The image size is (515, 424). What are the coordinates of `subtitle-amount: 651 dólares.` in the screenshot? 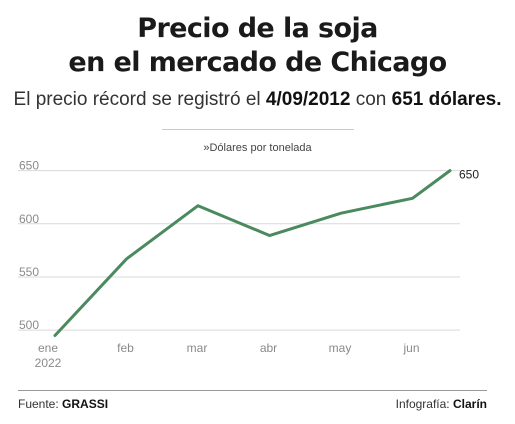 It's located at (446, 99).